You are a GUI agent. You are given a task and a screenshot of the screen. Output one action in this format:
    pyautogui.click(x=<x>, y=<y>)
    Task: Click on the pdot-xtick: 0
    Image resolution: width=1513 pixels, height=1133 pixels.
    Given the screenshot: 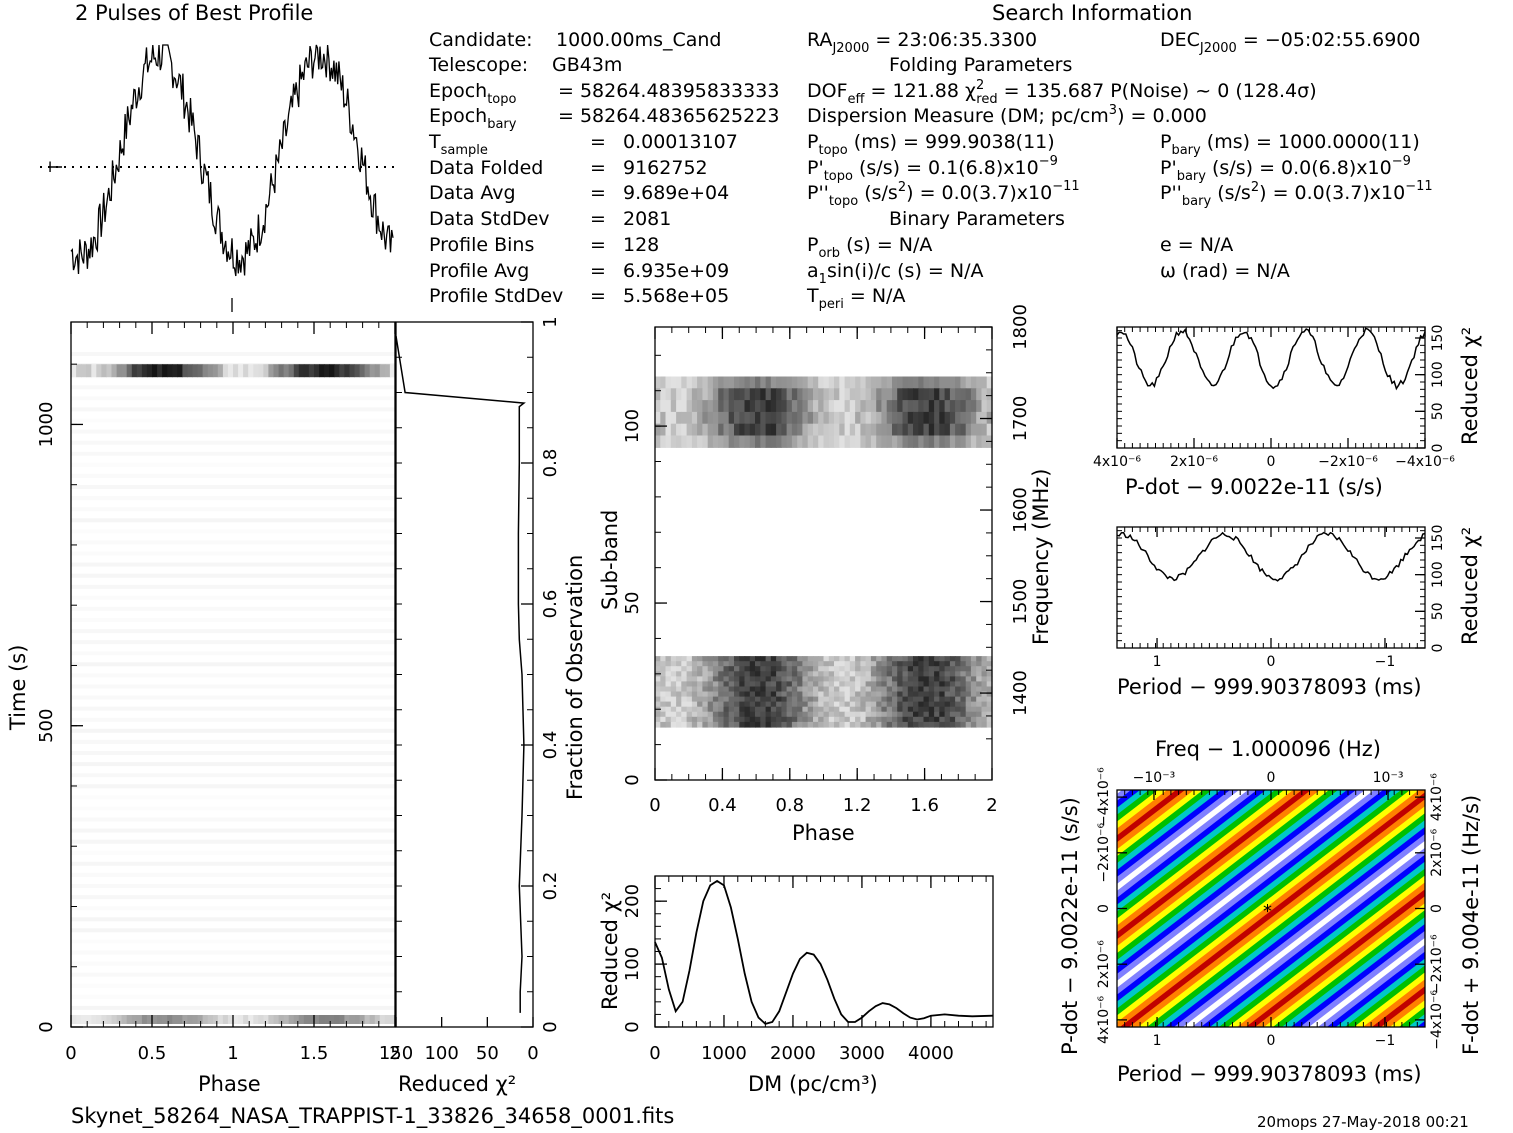 What is the action you would take?
    pyautogui.click(x=1271, y=462)
    